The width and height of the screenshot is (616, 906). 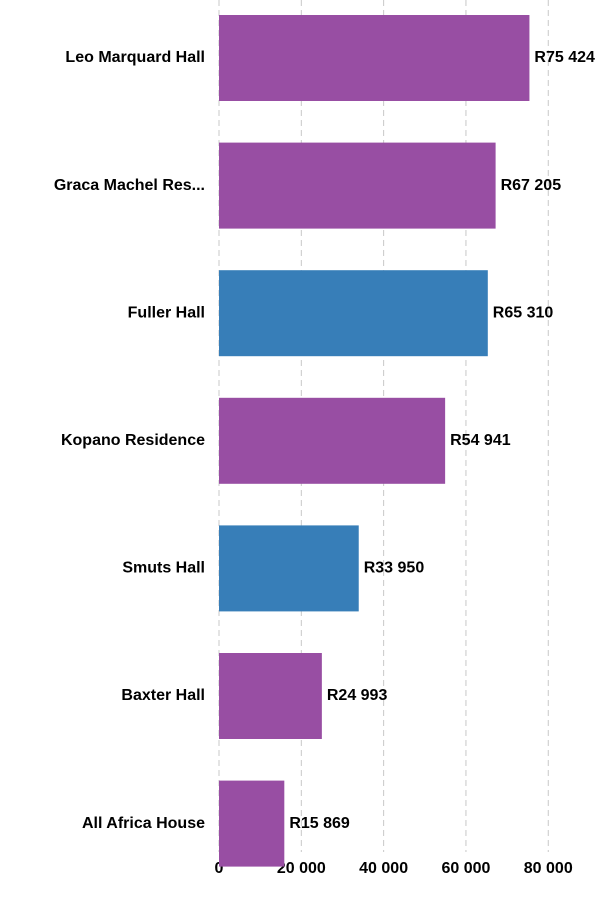 What do you see at coordinates (163, 695) in the screenshot?
I see `y-tick-label: Baxter Hall` at bounding box center [163, 695].